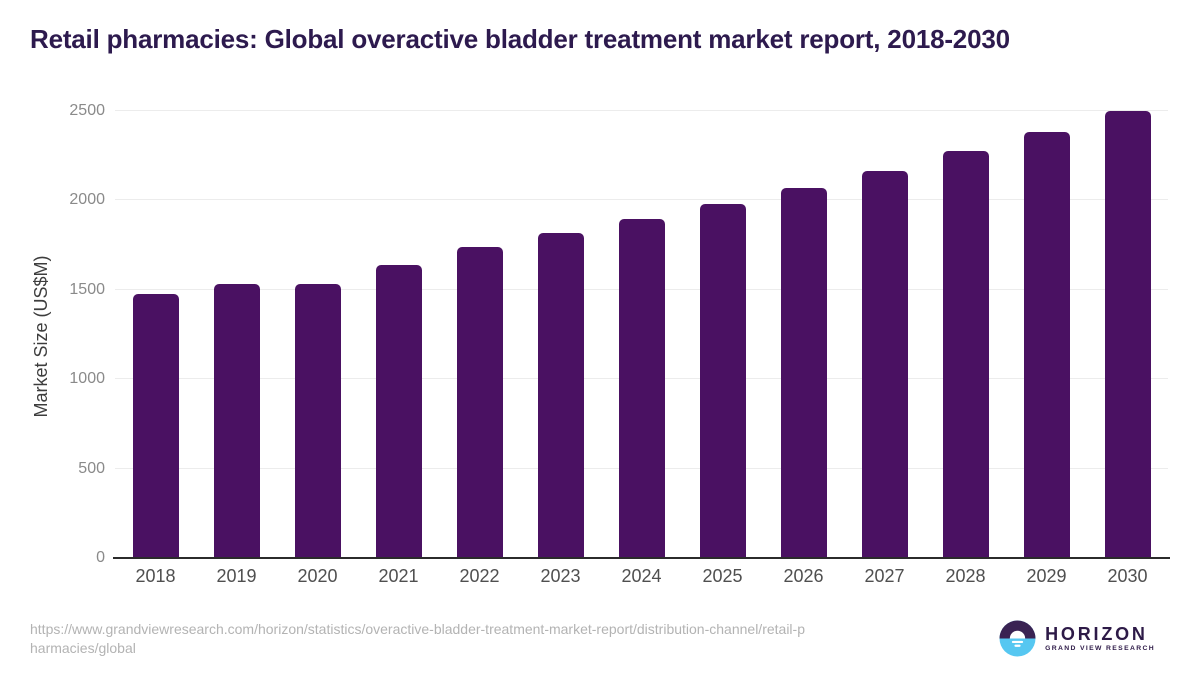 Image resolution: width=1200 pixels, height=675 pixels. What do you see at coordinates (479, 402) in the screenshot?
I see `bar-2022` at bounding box center [479, 402].